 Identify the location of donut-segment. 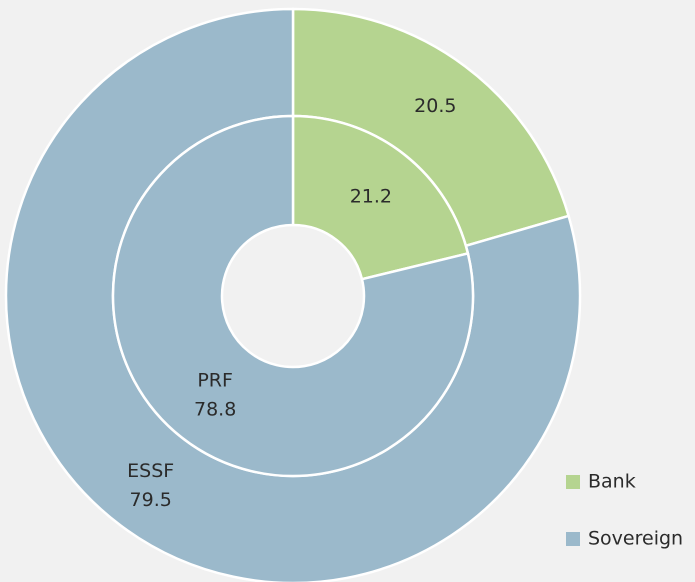
(380, 197).